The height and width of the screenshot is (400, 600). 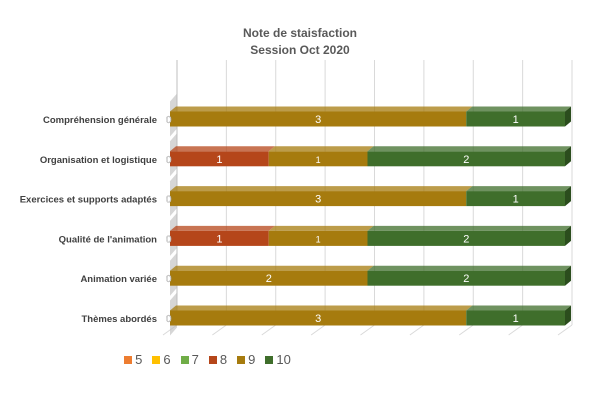 What do you see at coordinates (189, 359) in the screenshot?
I see `legend-item: 7` at bounding box center [189, 359].